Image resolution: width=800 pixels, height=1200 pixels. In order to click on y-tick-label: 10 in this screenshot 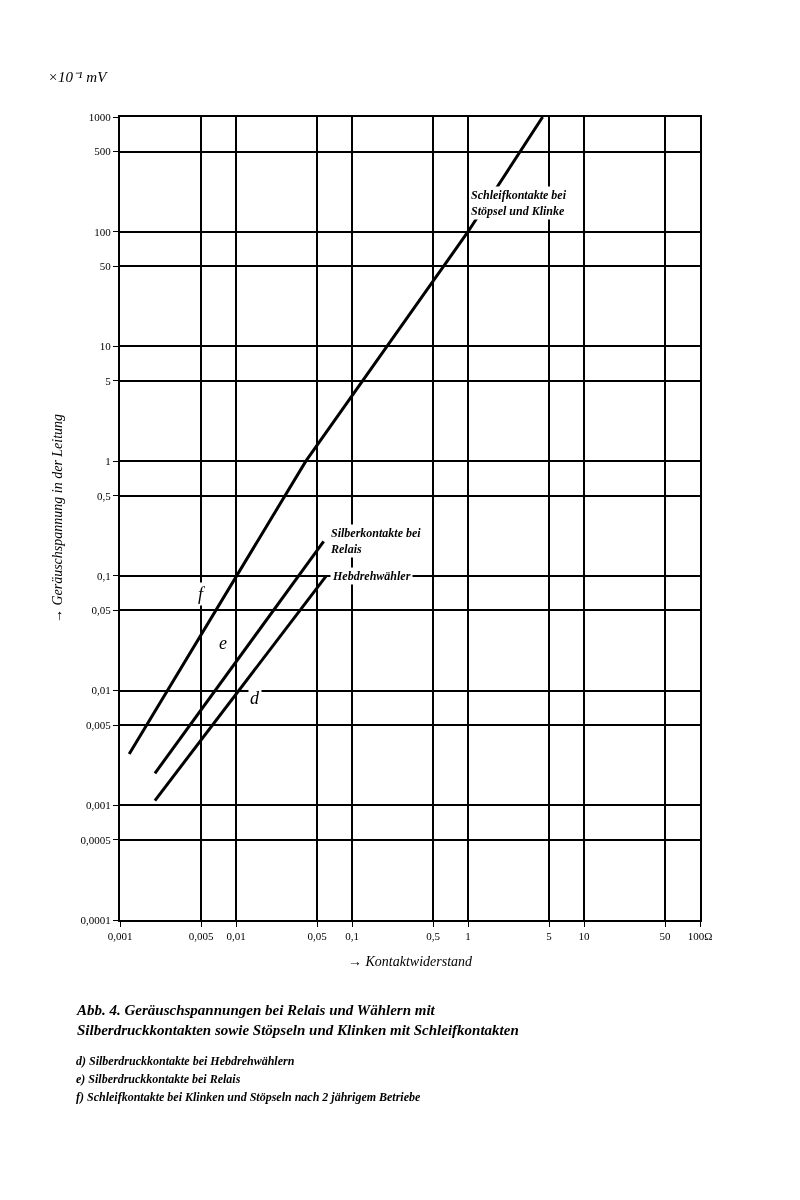, I will do `click(105, 346)`.